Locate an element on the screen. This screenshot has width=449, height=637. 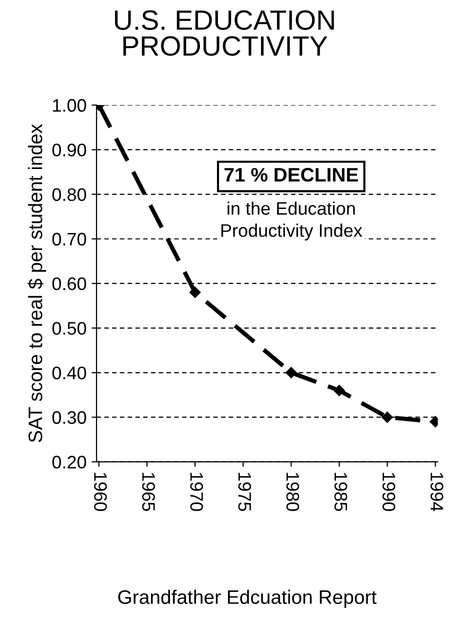
text: Grandfather Edcuation Report is located at coordinates (247, 599).